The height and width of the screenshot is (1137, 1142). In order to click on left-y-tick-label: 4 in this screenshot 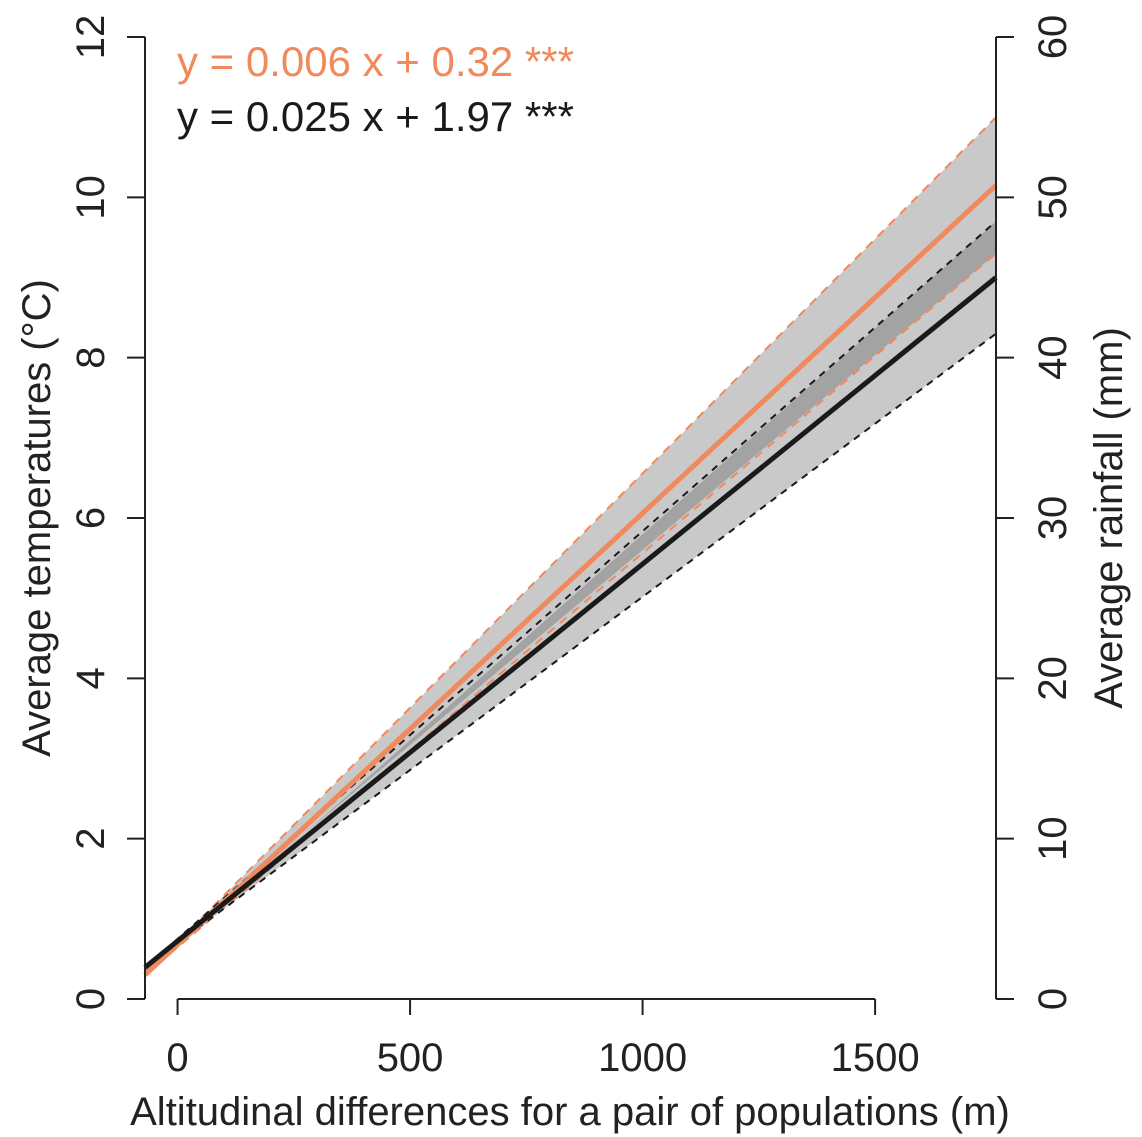, I will do `click(91, 678)`.